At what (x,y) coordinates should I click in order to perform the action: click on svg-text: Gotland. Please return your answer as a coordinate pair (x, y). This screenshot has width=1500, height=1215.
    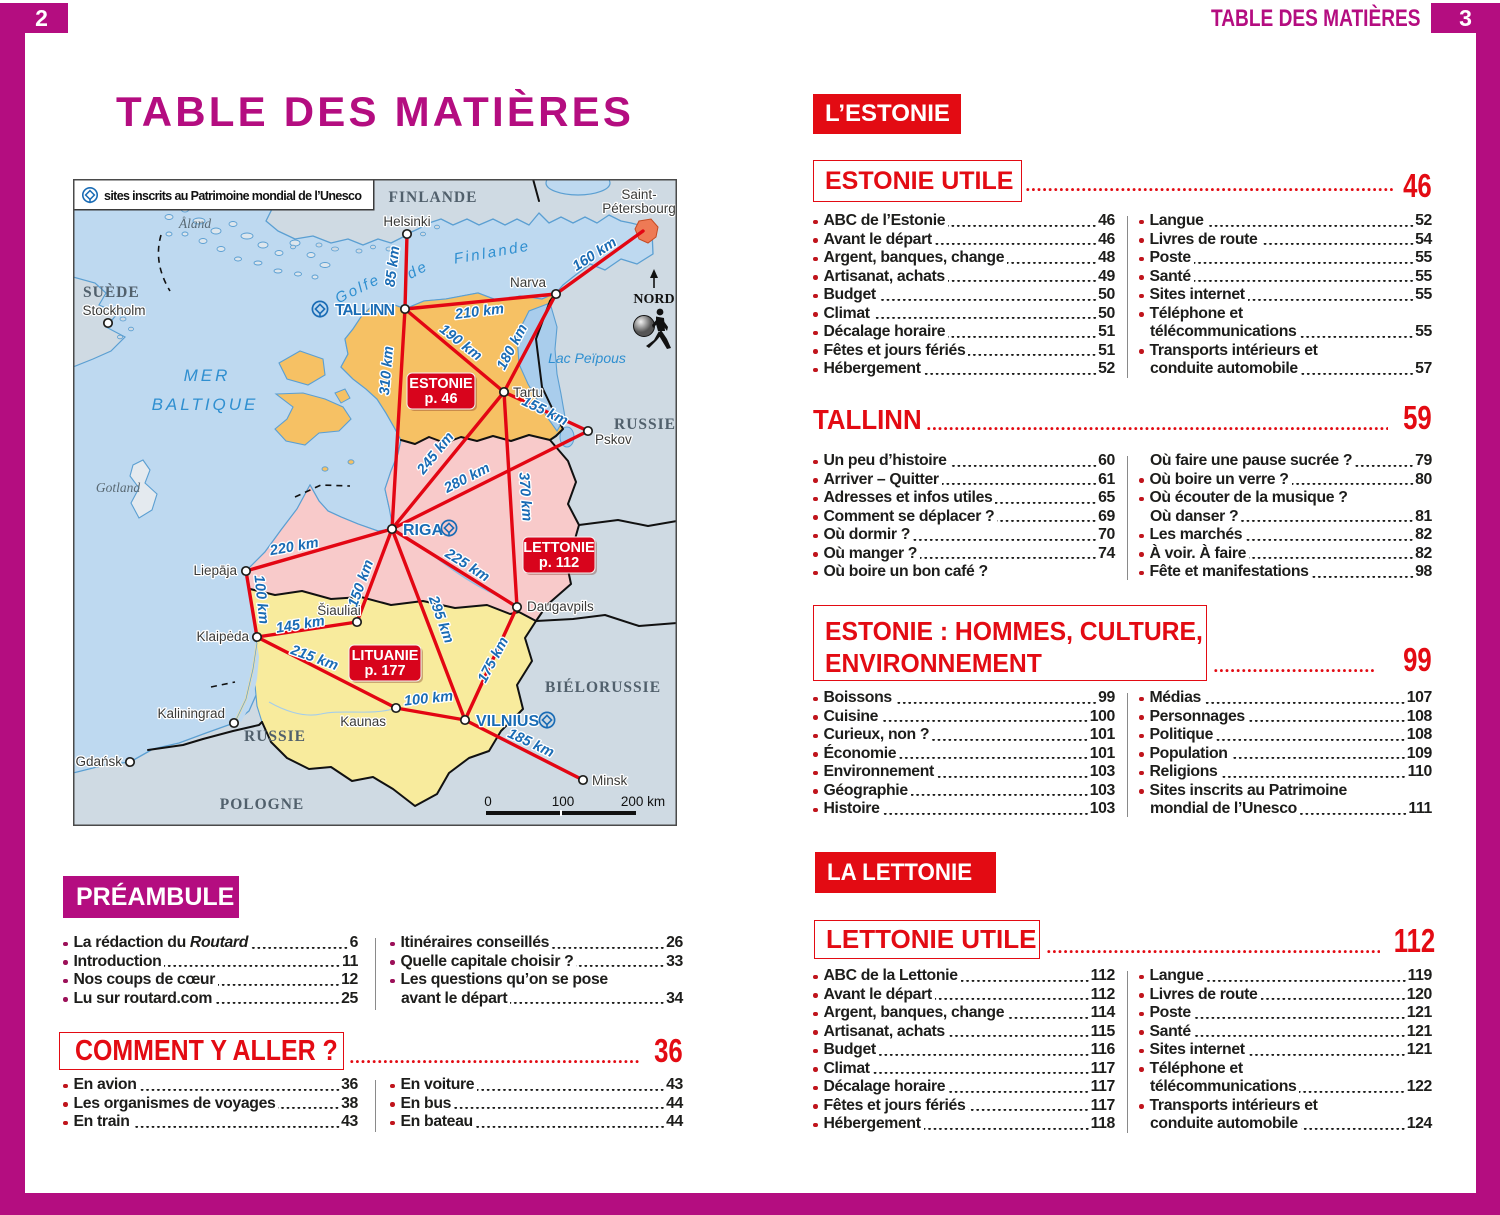
    Looking at the image, I should click on (118, 487).